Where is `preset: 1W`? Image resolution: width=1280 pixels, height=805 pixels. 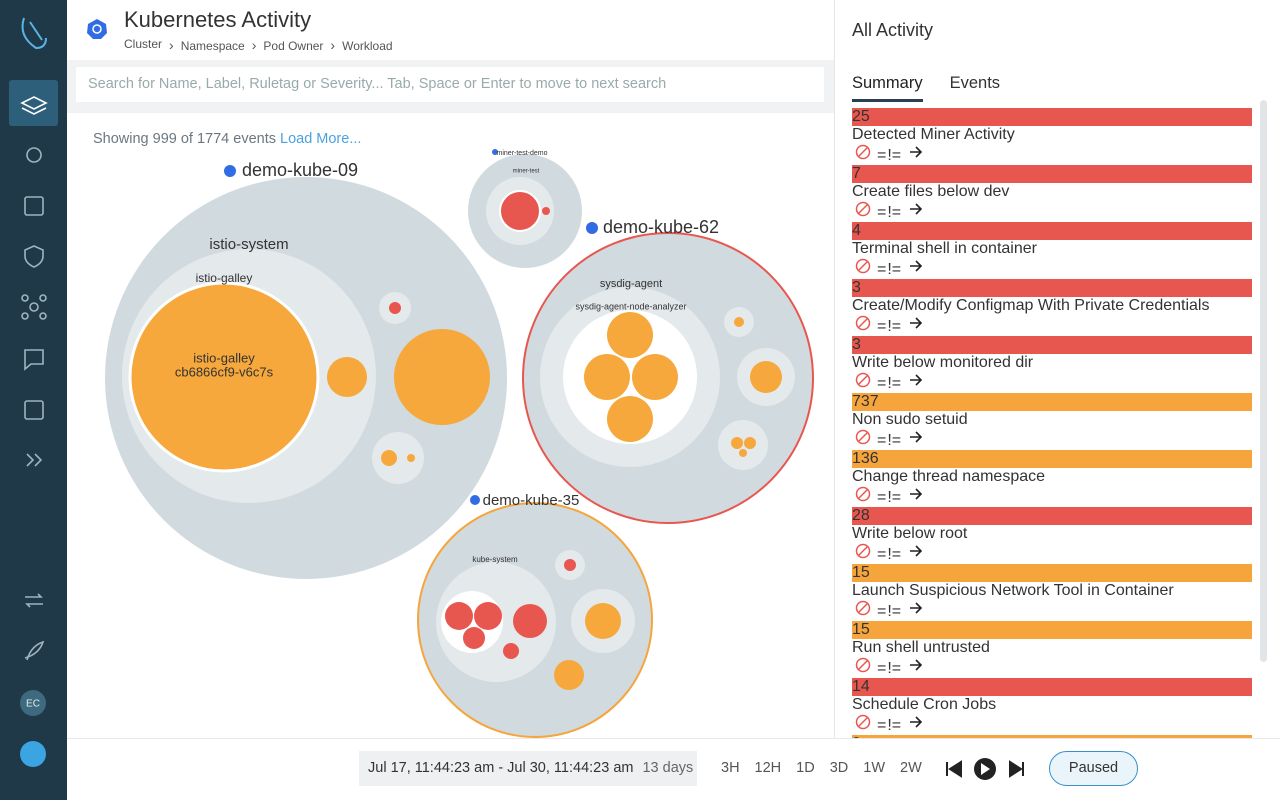 preset: 1W is located at coordinates (874, 768).